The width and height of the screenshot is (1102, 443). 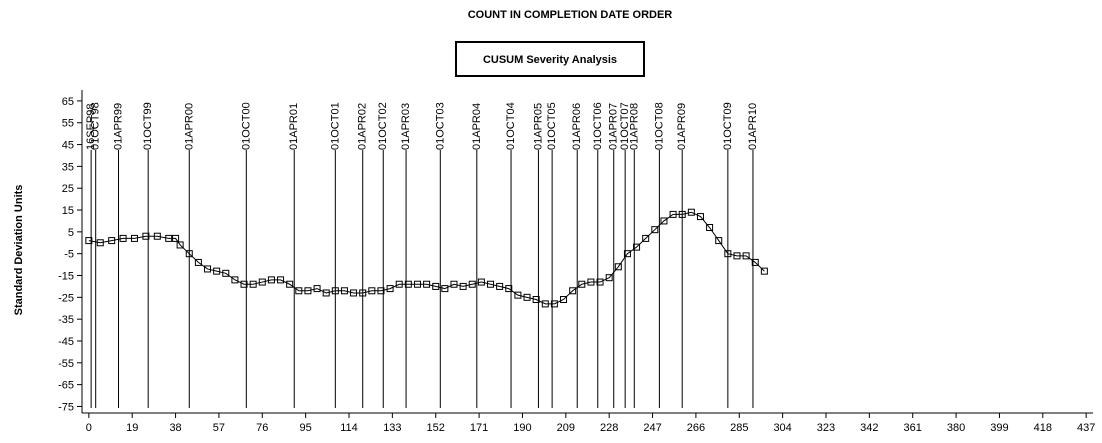 What do you see at coordinates (598, 126) in the screenshot?
I see `reference-label: 01OCT06` at bounding box center [598, 126].